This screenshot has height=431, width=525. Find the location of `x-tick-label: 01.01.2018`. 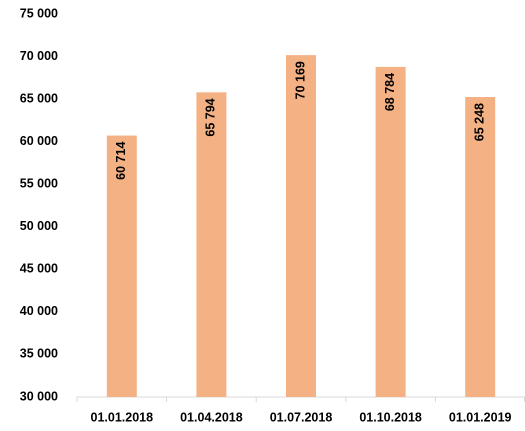

x-tick-label: 01.01.2018 is located at coordinates (122, 417).